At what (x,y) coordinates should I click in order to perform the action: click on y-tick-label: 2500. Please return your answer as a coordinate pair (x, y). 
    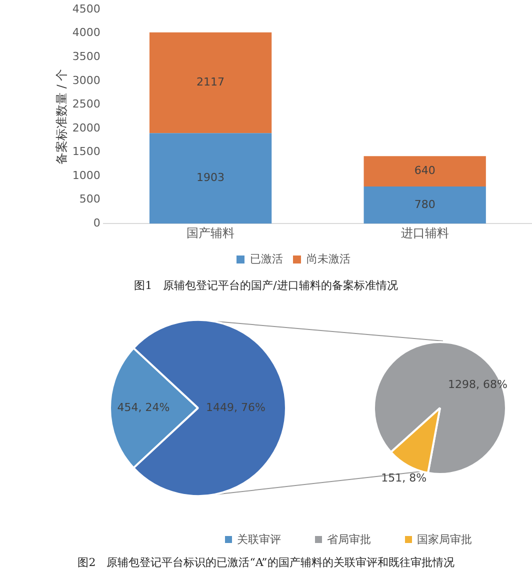
    Looking at the image, I should click on (86, 104).